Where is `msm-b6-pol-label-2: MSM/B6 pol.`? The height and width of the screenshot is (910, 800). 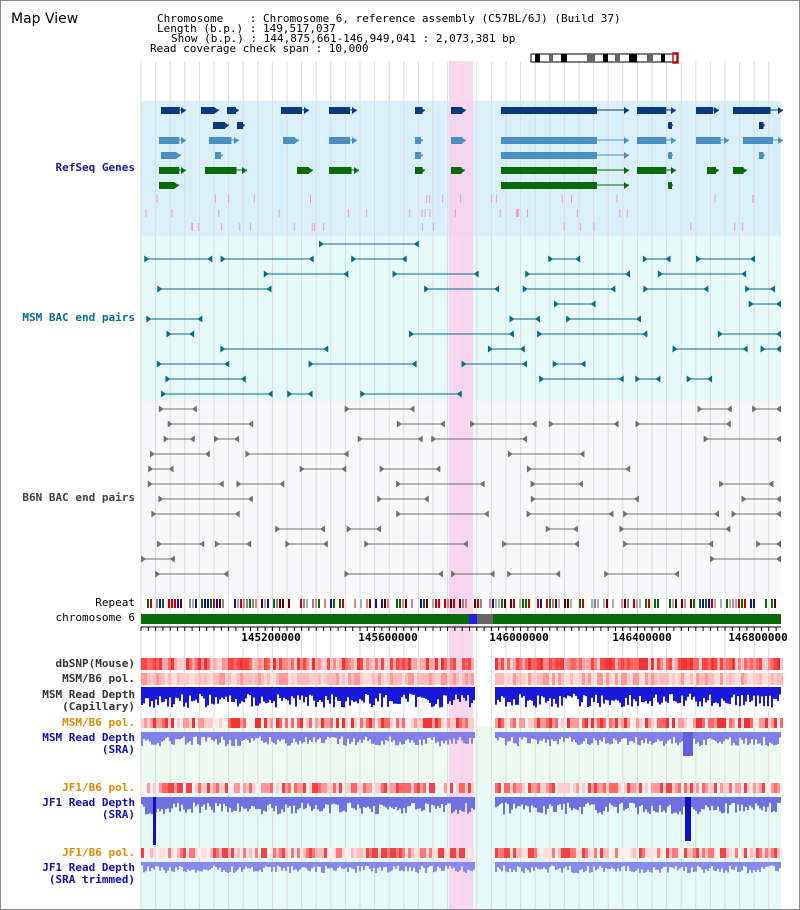 msm-b6-pol-label-2: MSM/B6 pol. is located at coordinates (98, 722).